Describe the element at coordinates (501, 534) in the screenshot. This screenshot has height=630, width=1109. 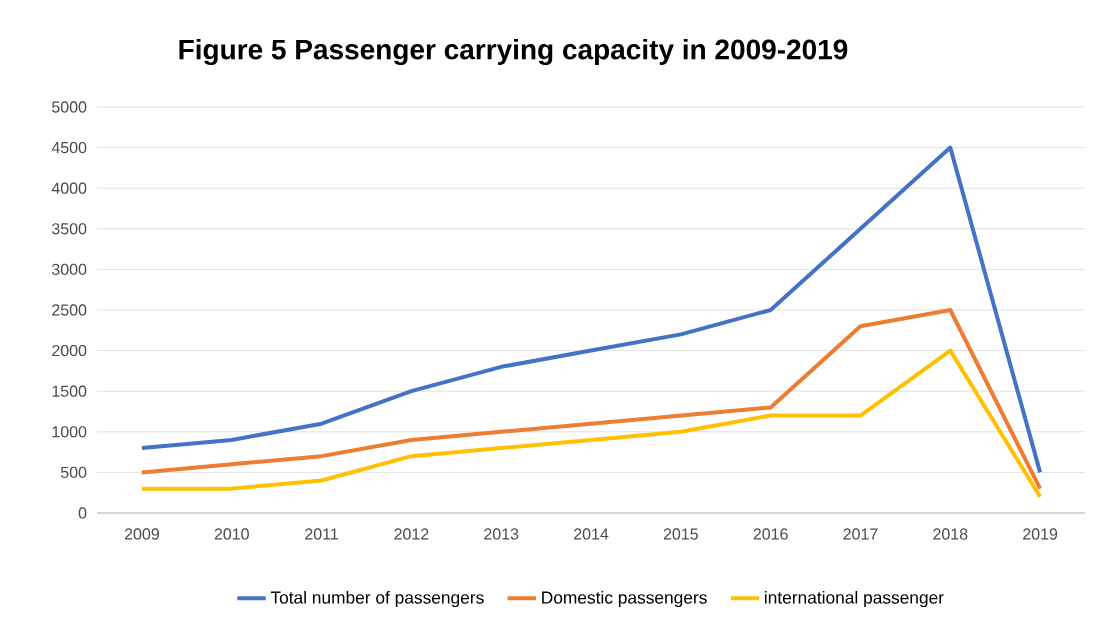
I see `x-tick-label: 2013` at that location.